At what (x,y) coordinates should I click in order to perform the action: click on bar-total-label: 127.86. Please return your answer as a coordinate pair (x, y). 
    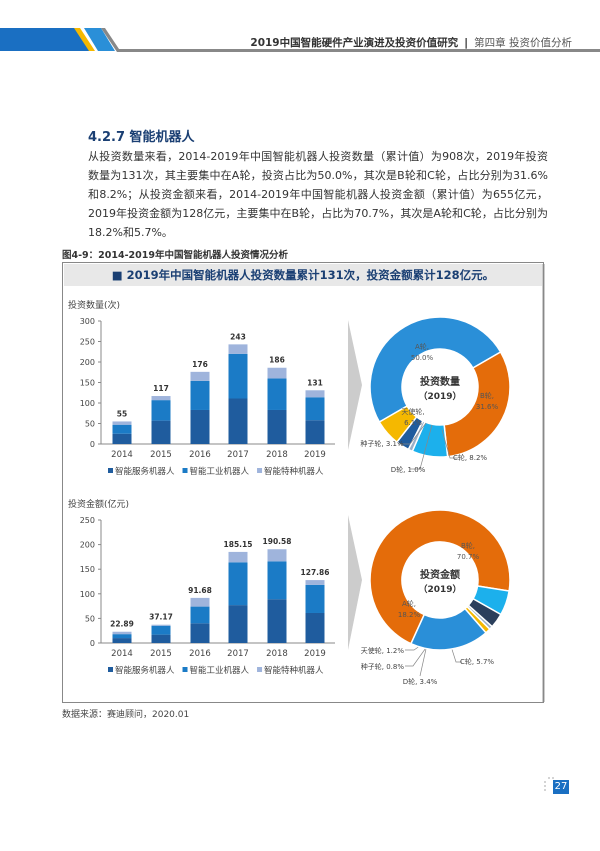
    Looking at the image, I should click on (315, 572).